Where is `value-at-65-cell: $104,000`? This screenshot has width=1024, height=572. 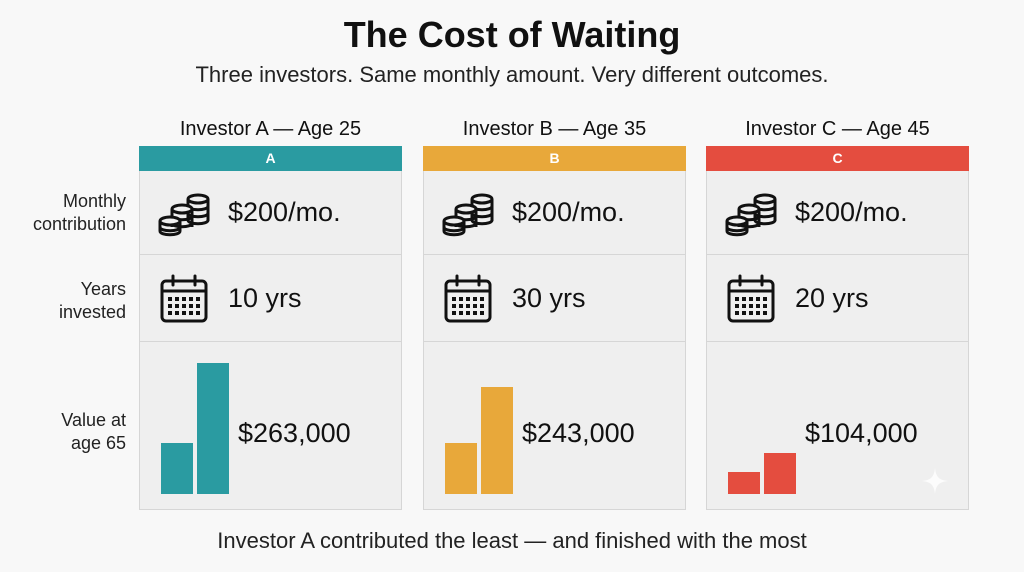
value-at-65-cell: $104,000 is located at coordinates (837, 426).